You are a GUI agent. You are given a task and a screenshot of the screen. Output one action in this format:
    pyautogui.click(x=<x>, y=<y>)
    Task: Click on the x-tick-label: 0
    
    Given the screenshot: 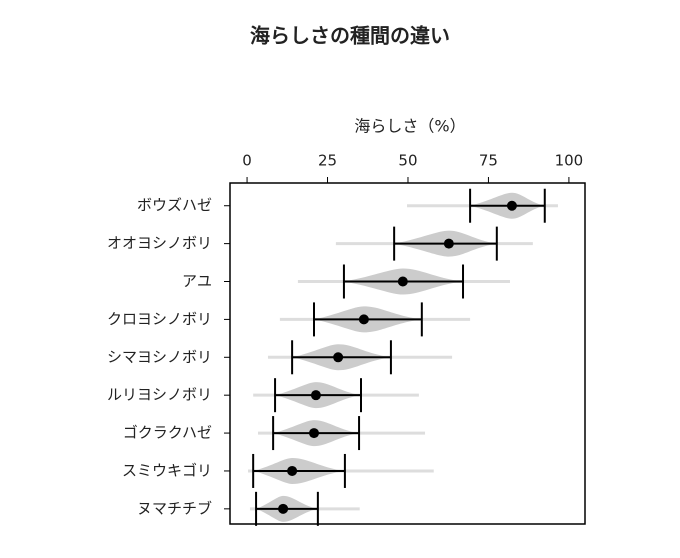 What is the action you would take?
    pyautogui.click(x=247, y=161)
    